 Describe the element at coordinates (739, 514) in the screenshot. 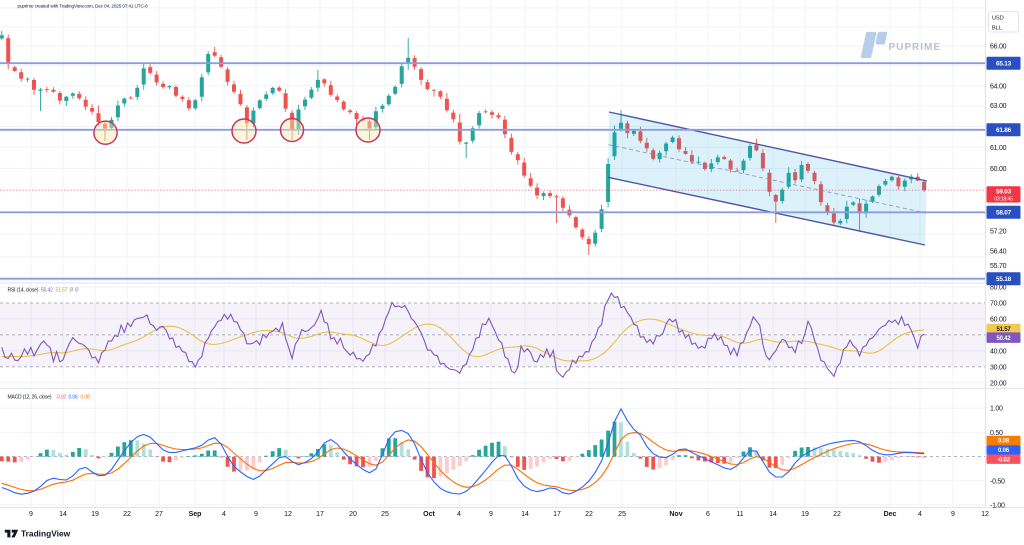

I see `svg-text: 11` at that location.